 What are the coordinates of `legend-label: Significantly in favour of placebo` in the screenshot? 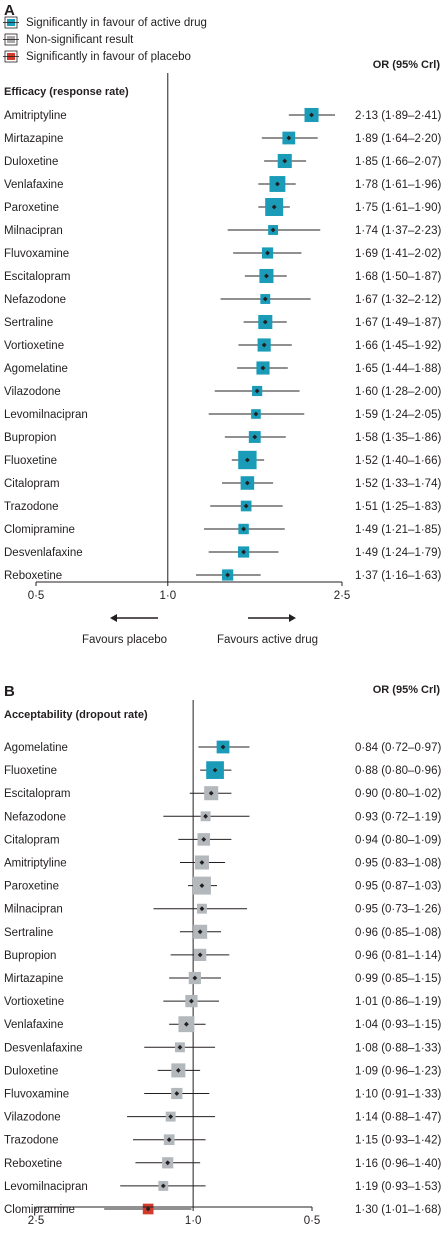 It's located at (108, 57).